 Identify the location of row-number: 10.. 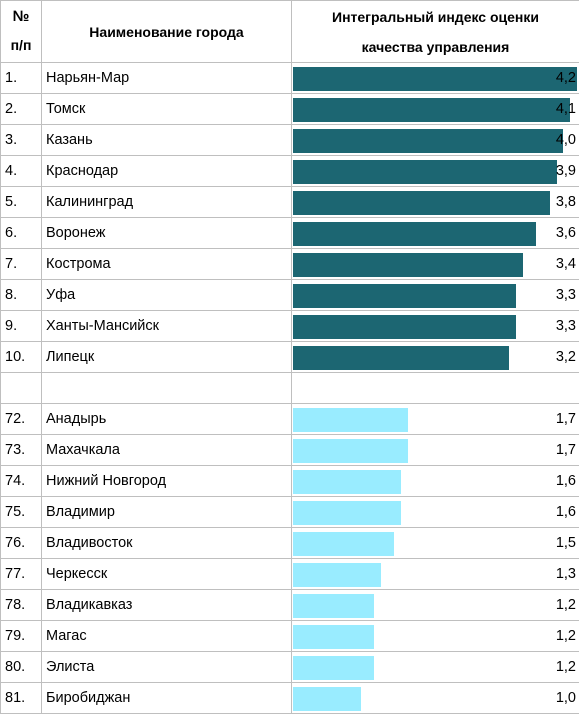
(21, 357).